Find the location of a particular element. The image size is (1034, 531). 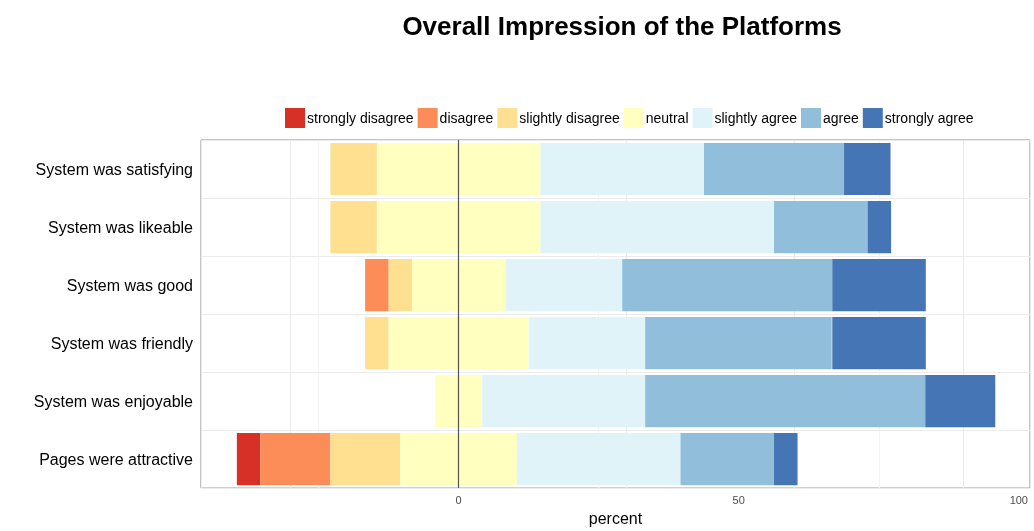

legend-label: slightly agree is located at coordinates (756, 118).